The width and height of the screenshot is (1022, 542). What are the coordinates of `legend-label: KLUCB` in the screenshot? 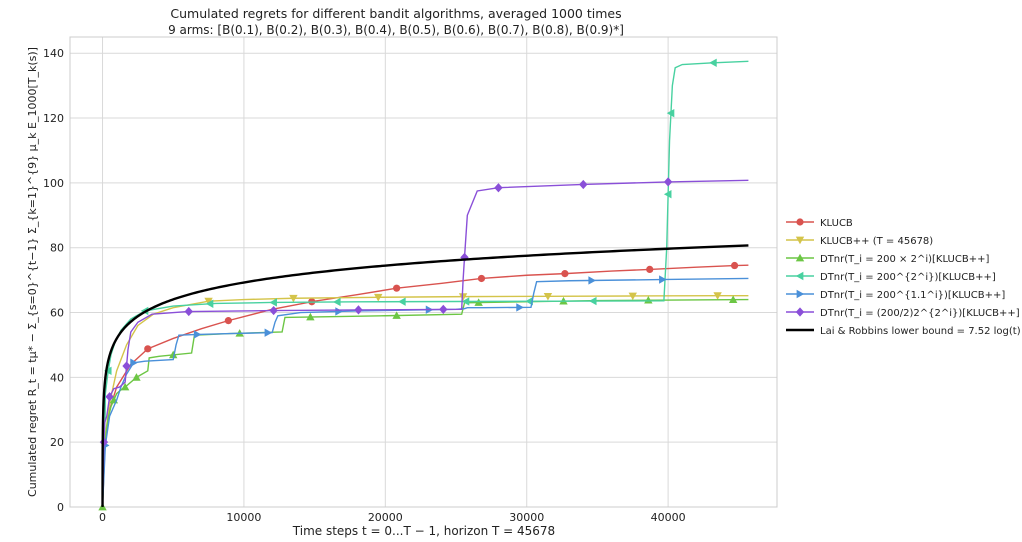 It's located at (836, 223).